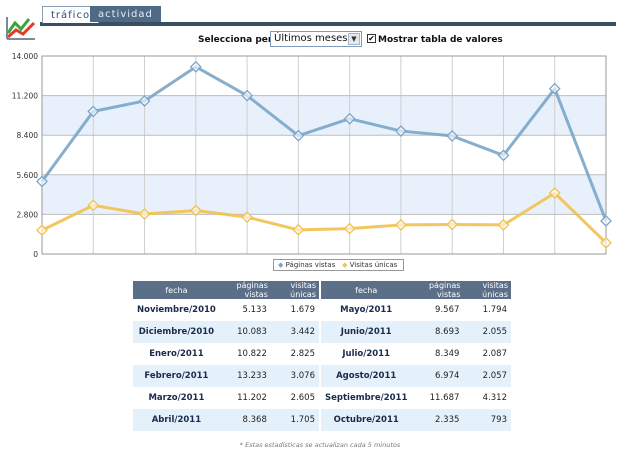  Describe the element at coordinates (366, 420) in the screenshot. I see `cell-fecha: Octubre/2011` at that location.